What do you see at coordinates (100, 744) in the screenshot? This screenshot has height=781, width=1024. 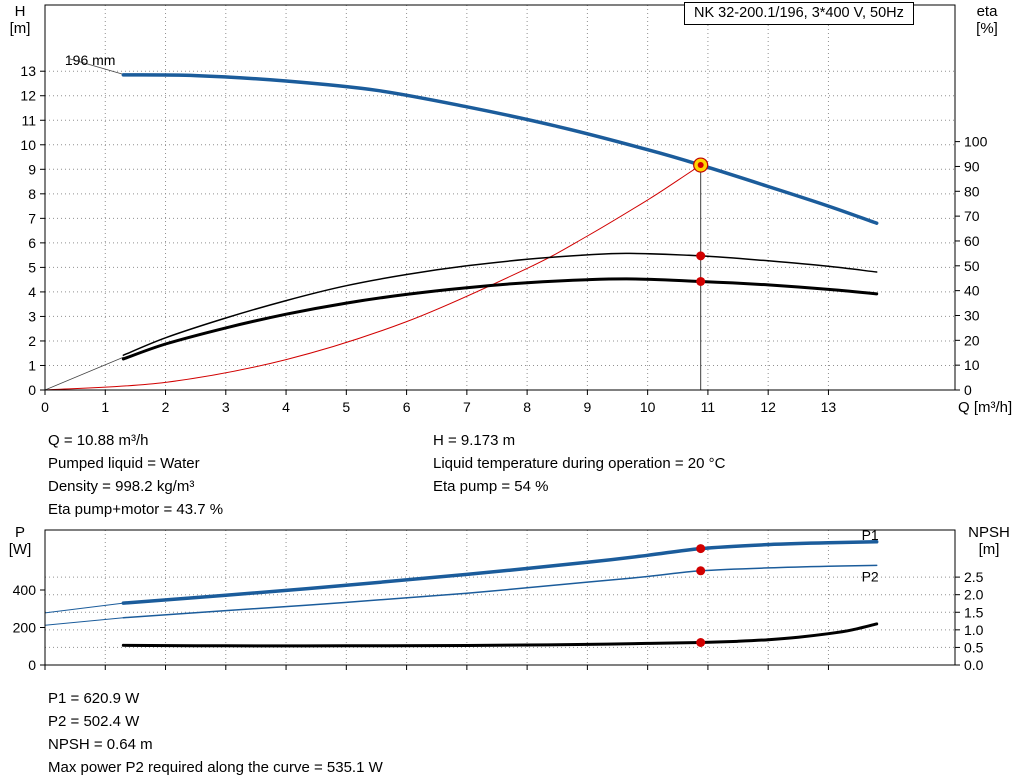 I see `info-npsh: NPSH = 0.64 m` at bounding box center [100, 744].